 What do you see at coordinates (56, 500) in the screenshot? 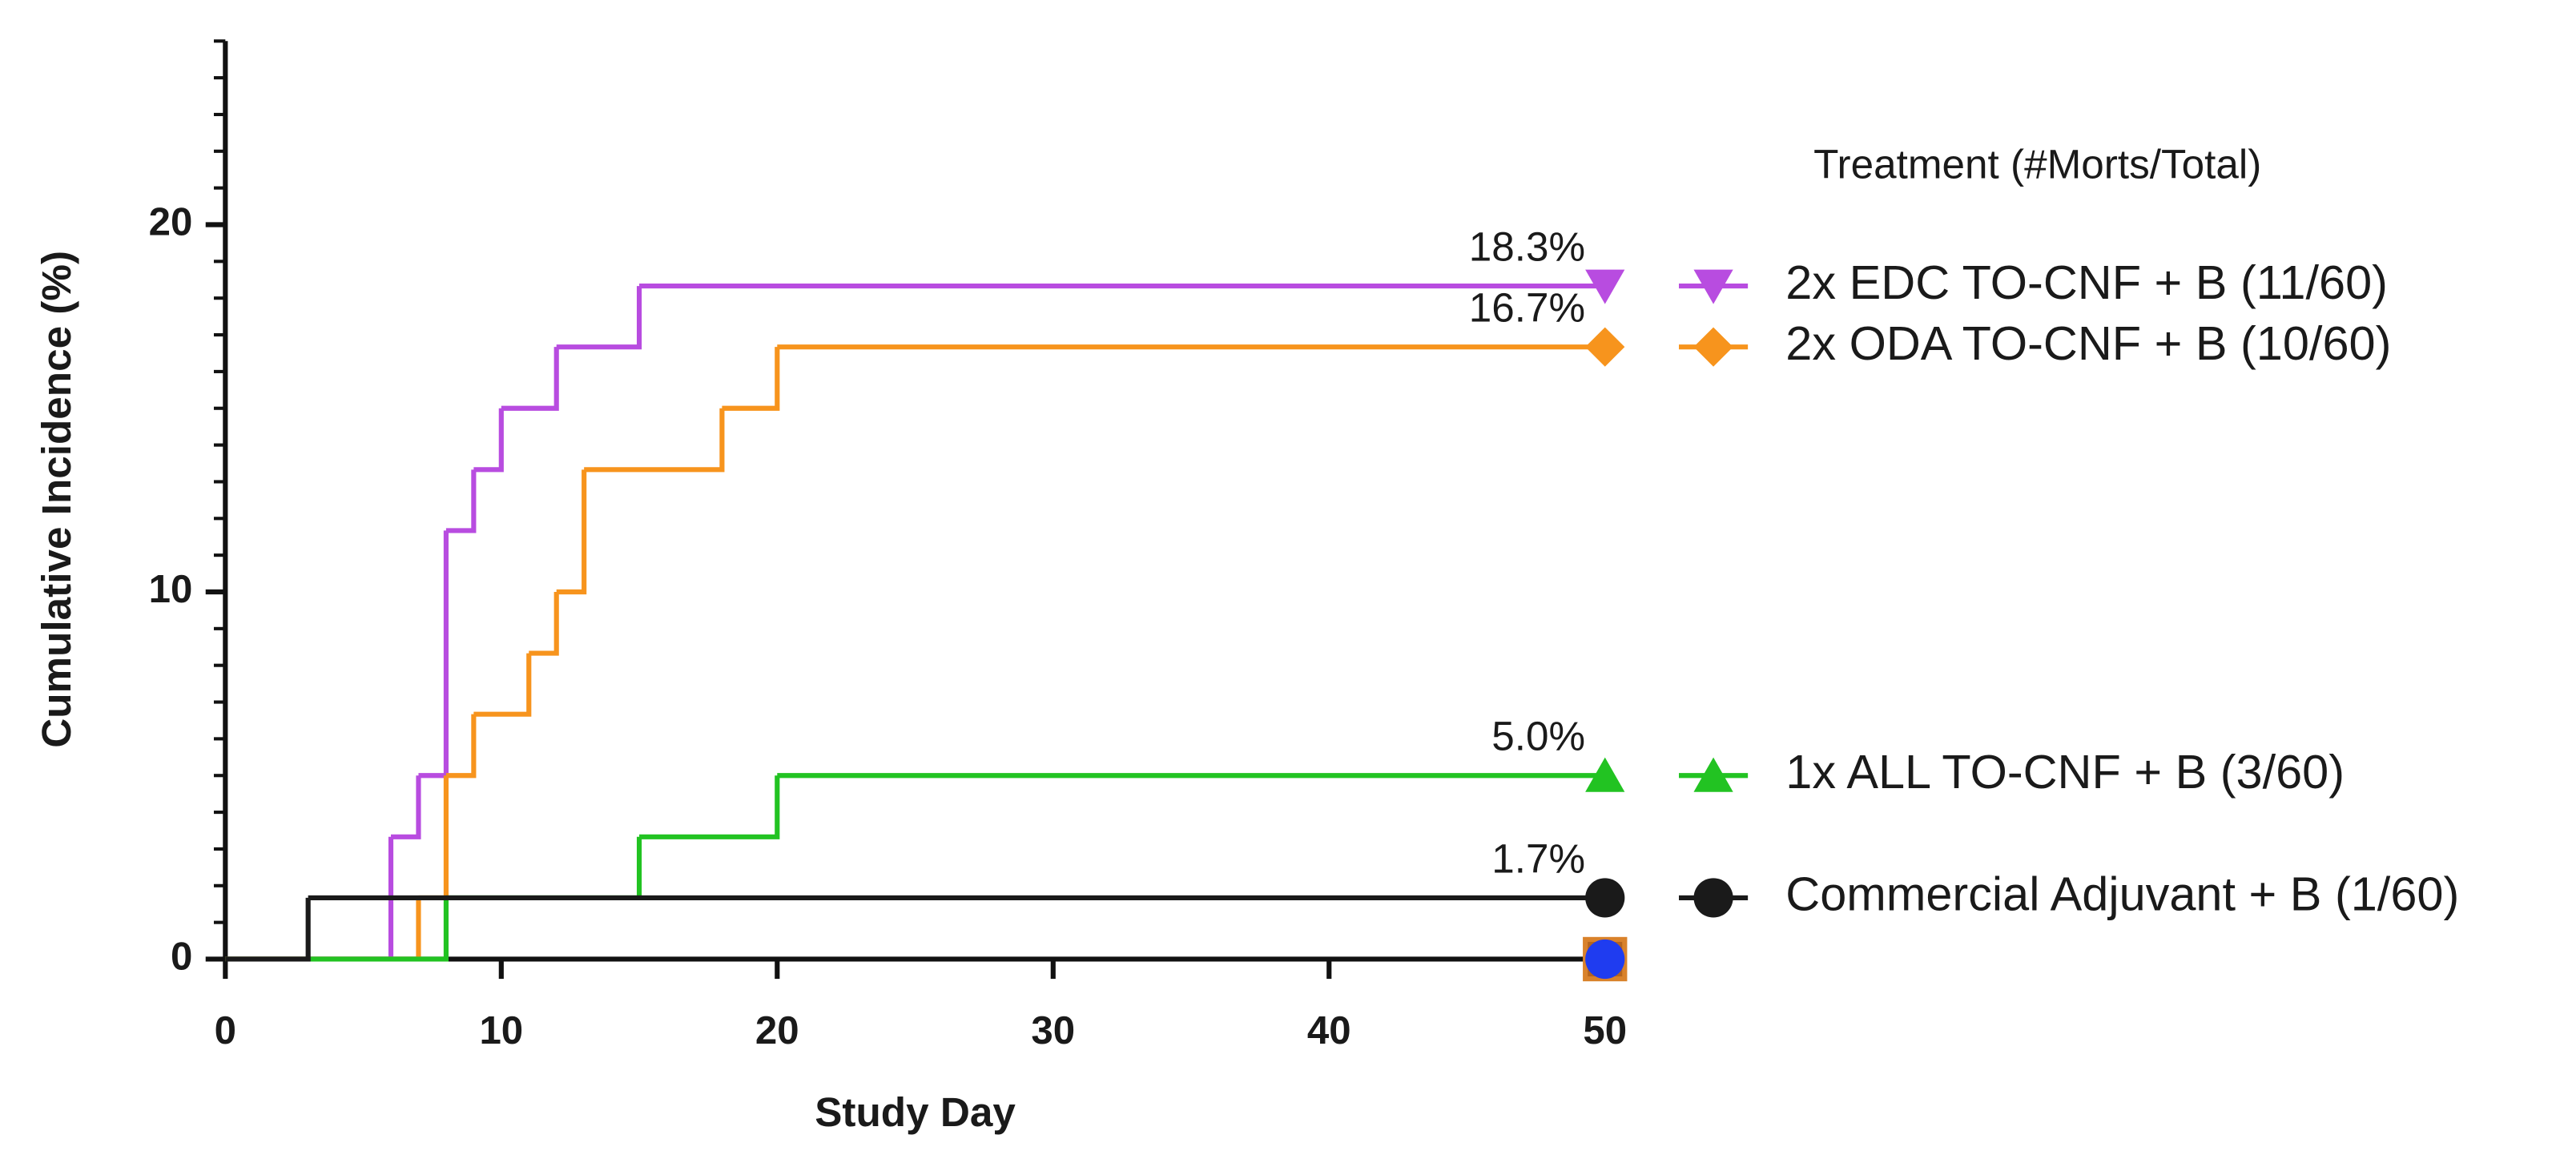
I see `y-axis-label: Cumulative Incidence (%)` at bounding box center [56, 500].